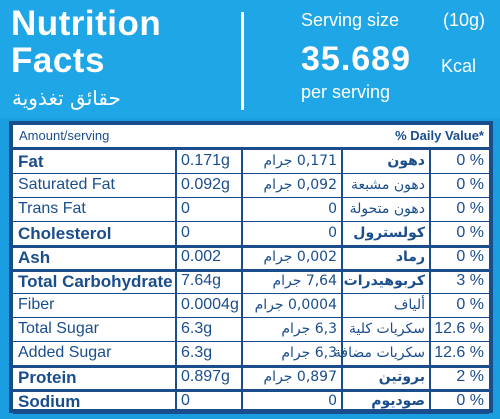 The height and width of the screenshot is (419, 500). What do you see at coordinates (251, 330) in the screenshot?
I see `table-row: Total Sugar 6.3g 6,3 جرام سكريات كلية 12.6 %` at bounding box center [251, 330].